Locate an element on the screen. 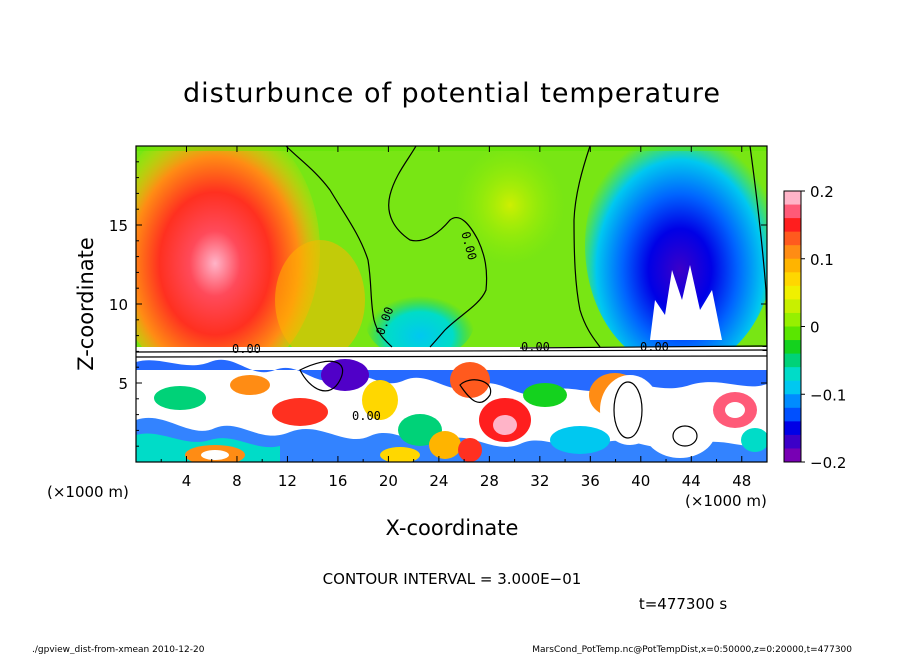 This screenshot has height=654, width=904. colorbar-tick-label: −0.1 is located at coordinates (828, 395).